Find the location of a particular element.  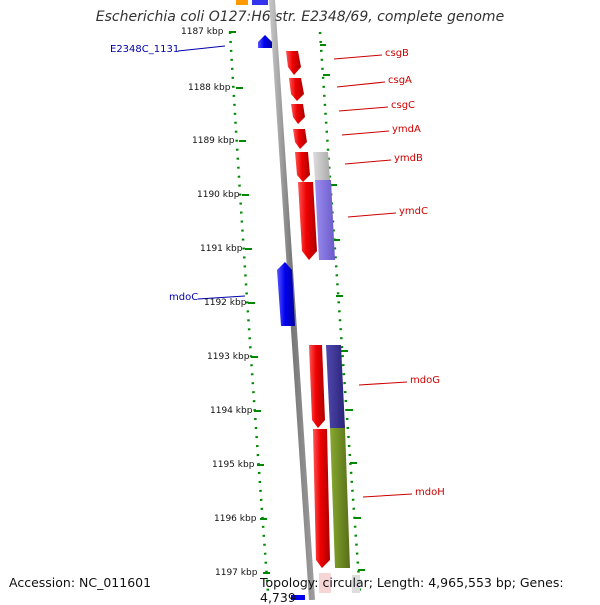

kbp-label: 1190 kbp is located at coordinates (218, 195).